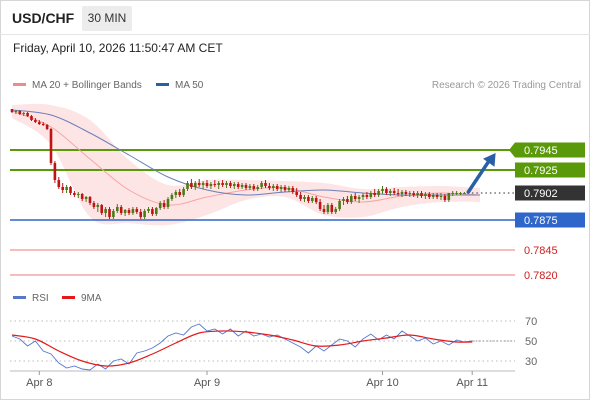 Image resolution: width=590 pixels, height=400 pixels. I want to click on legend-bollinger: MA 20 + Bollinger Bands, so click(77, 85).